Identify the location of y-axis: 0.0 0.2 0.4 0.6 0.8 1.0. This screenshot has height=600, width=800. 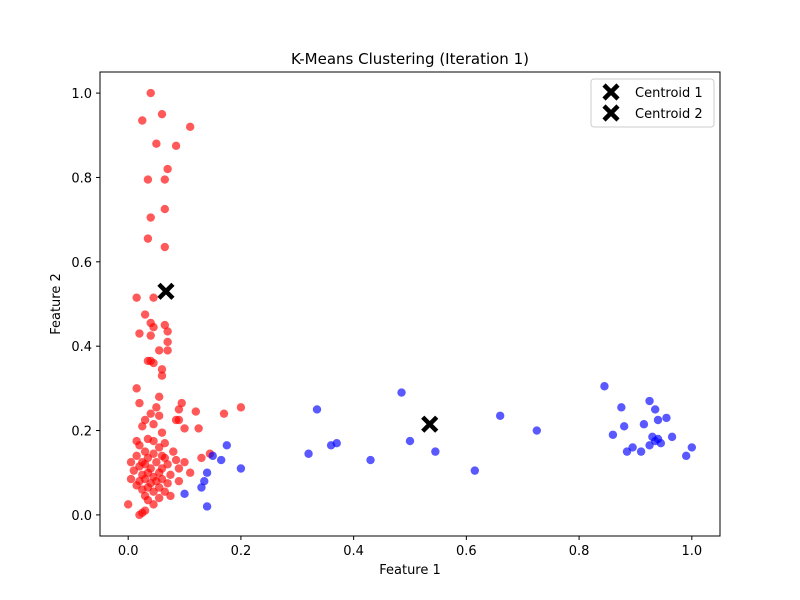
(85, 305).